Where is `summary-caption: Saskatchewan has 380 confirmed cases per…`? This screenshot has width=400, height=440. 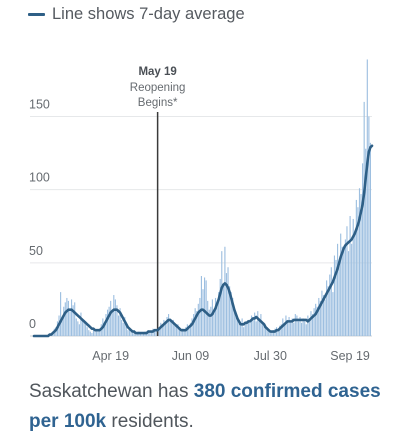 summary-caption: Saskatchewan has 380 confirmed cases per… is located at coordinates (209, 407).